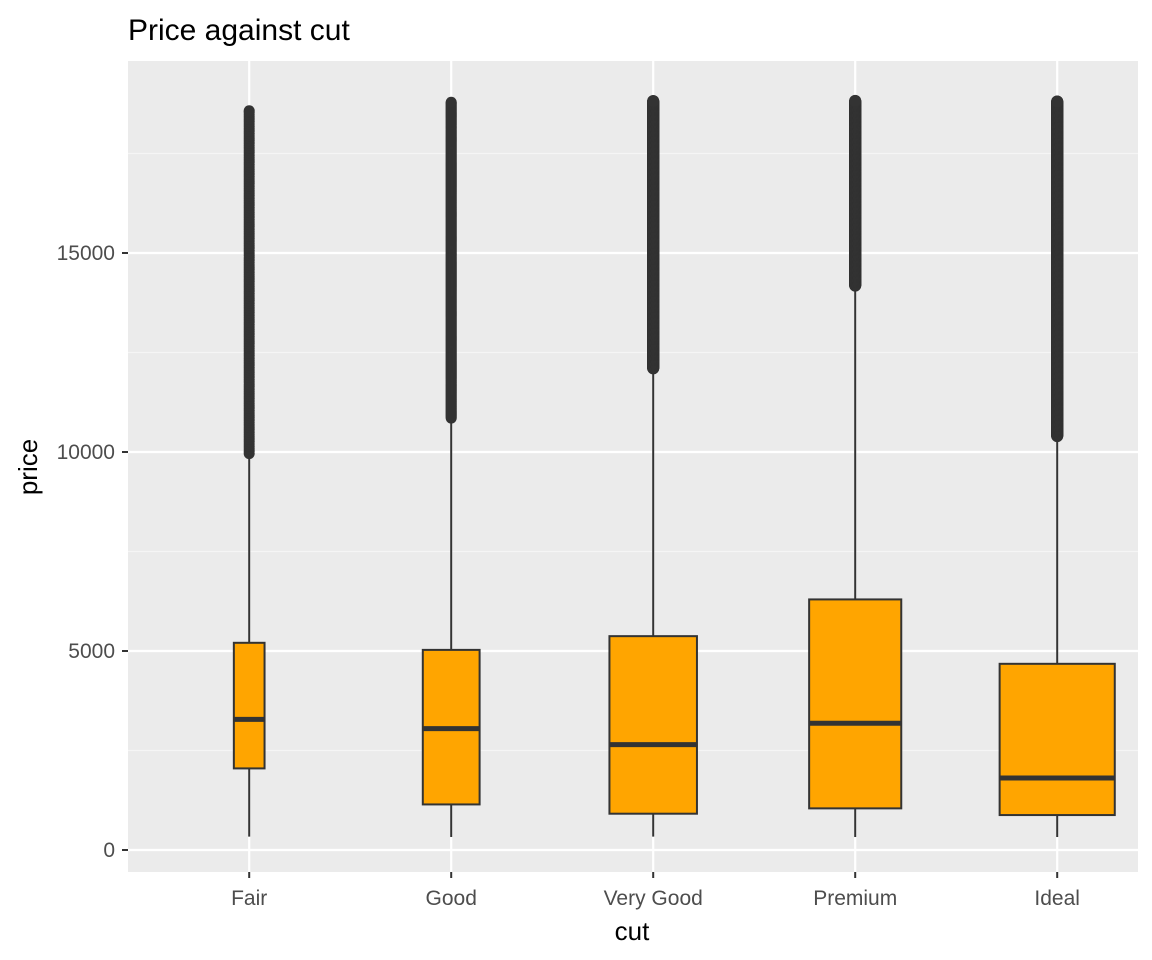  Describe the element at coordinates (249, 471) in the screenshot. I see `box-fair` at that location.